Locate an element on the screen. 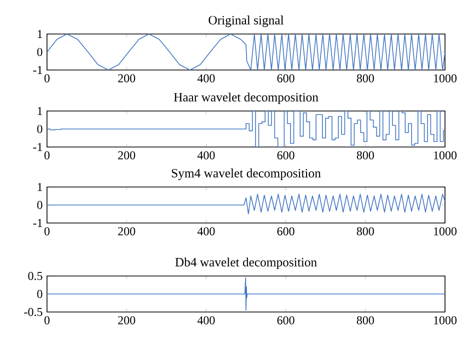 This screenshot has width=474, height=345. y-tick-label: -0.5 is located at coordinates (33, 312).